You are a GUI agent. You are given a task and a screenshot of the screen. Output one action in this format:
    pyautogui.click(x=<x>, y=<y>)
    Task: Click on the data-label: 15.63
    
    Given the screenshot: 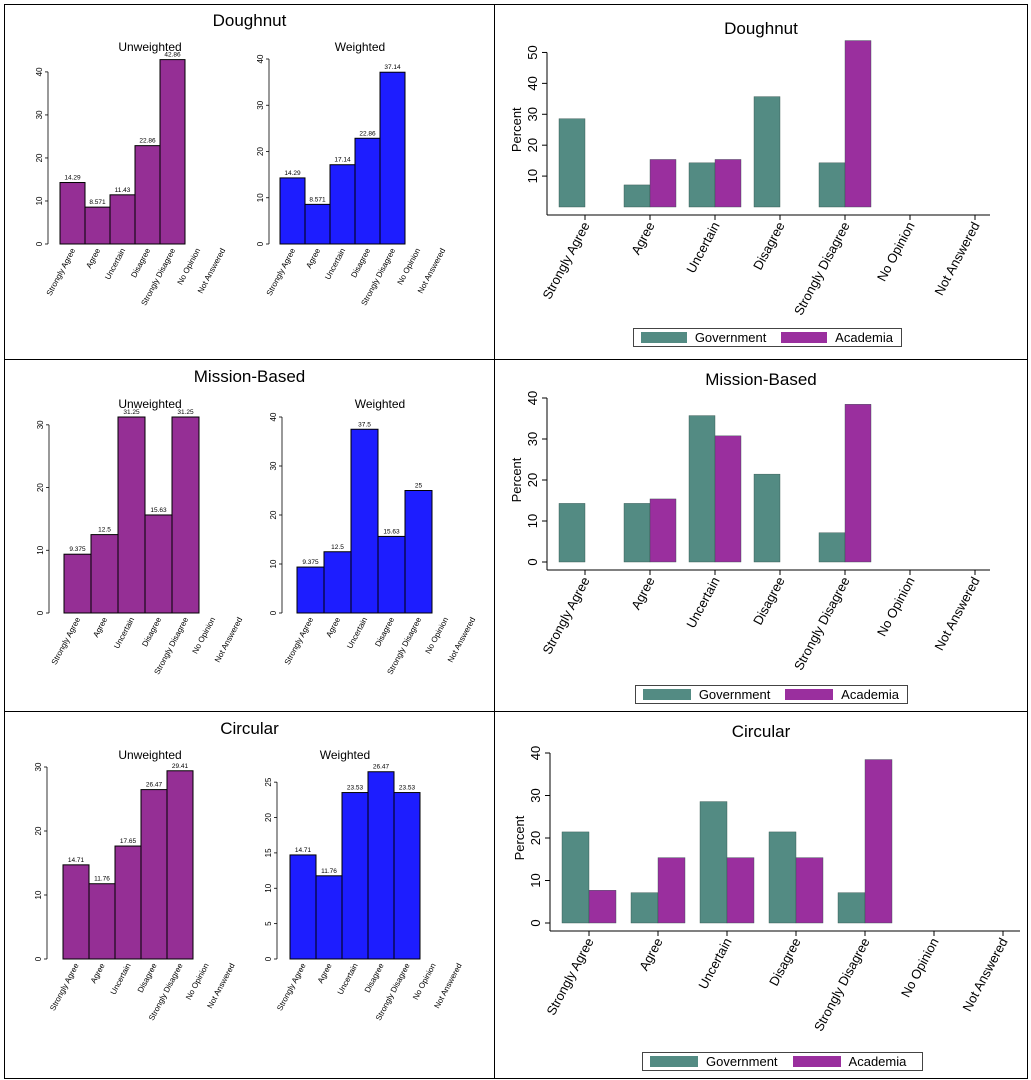 What is the action you would take?
    pyautogui.click(x=391, y=531)
    